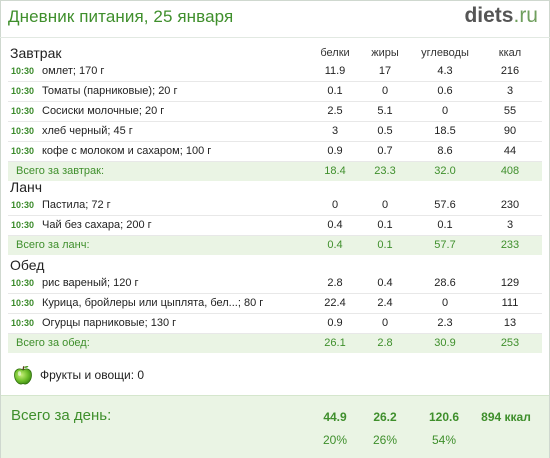 This screenshot has width=550, height=458. Describe the element at coordinates (335, 440) in the screenshot. I see `day-protein-percent: 20%` at that location.